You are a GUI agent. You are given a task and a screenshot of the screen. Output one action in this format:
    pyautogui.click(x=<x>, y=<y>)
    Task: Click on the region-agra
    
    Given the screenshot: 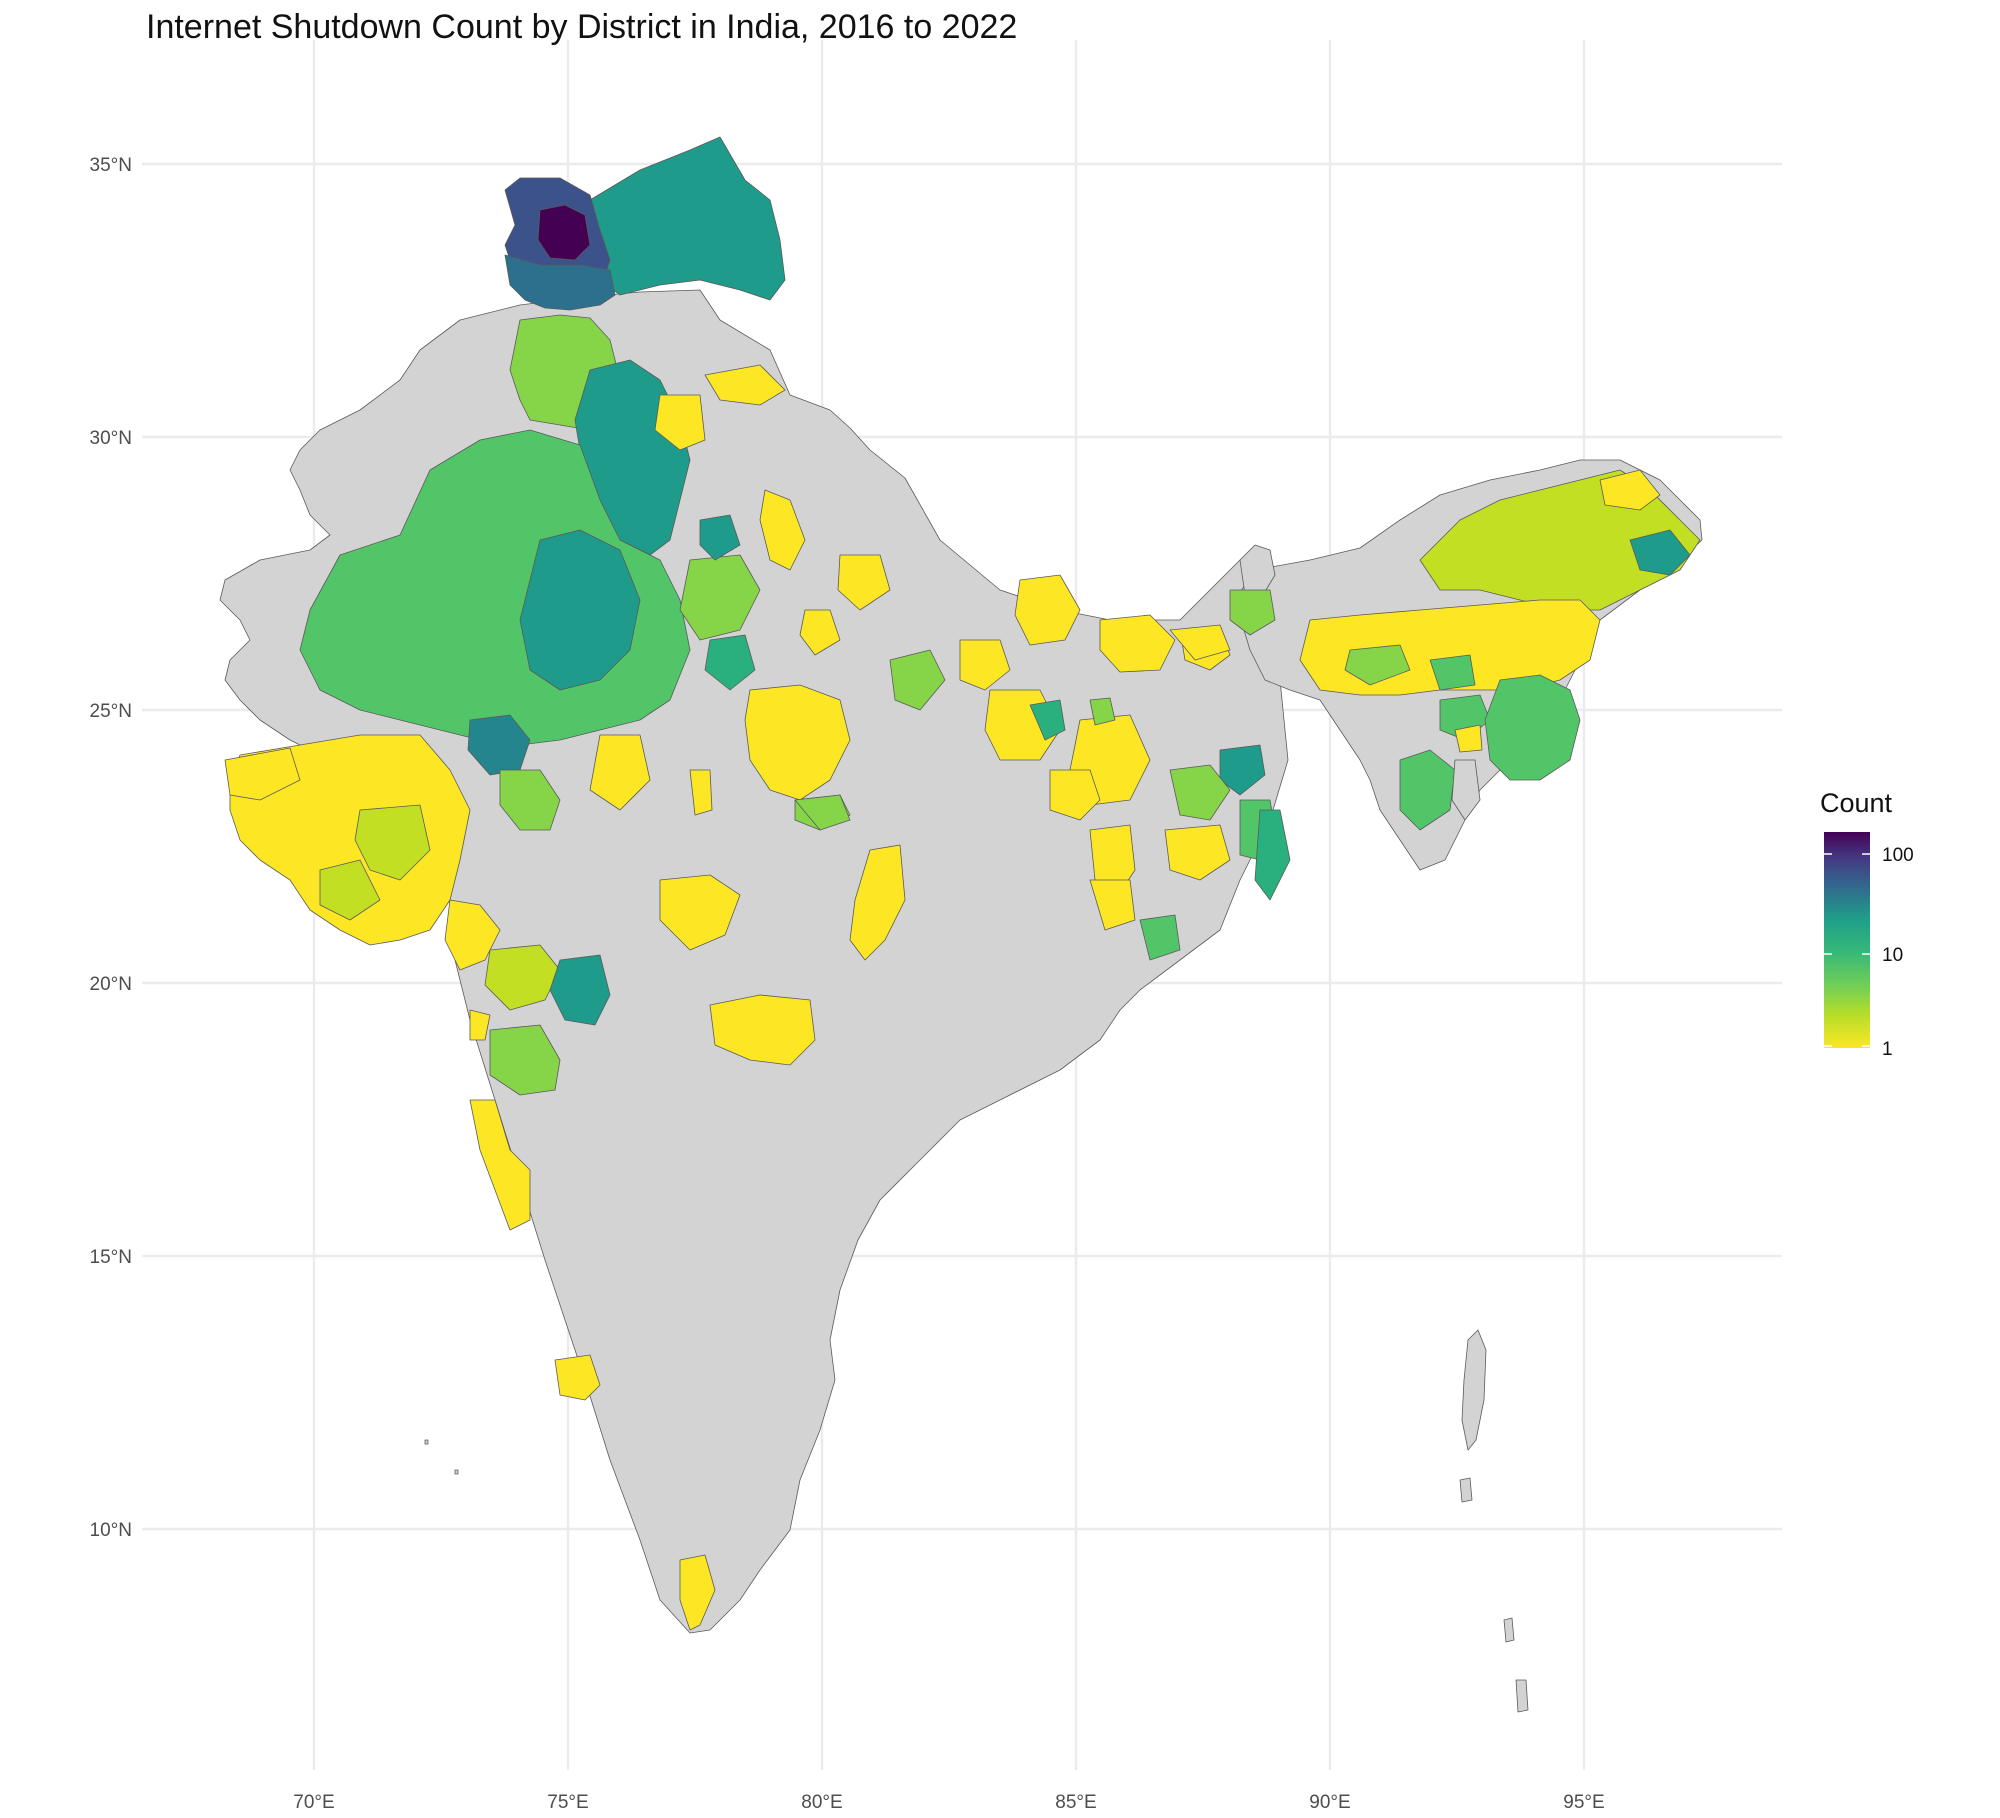 What is the action you would take?
    pyautogui.click(x=730, y=662)
    